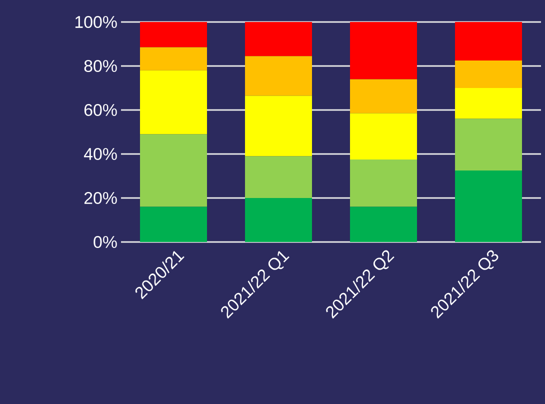 The width and height of the screenshot is (545, 404). What do you see at coordinates (100, 110) in the screenshot?
I see `y-tick-label: 60%` at bounding box center [100, 110].